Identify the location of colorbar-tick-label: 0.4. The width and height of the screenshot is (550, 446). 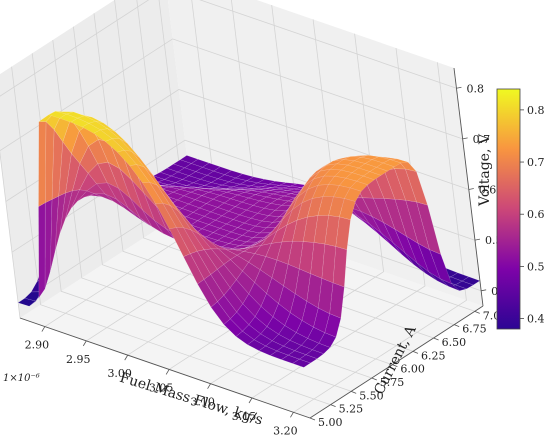
(536, 319).